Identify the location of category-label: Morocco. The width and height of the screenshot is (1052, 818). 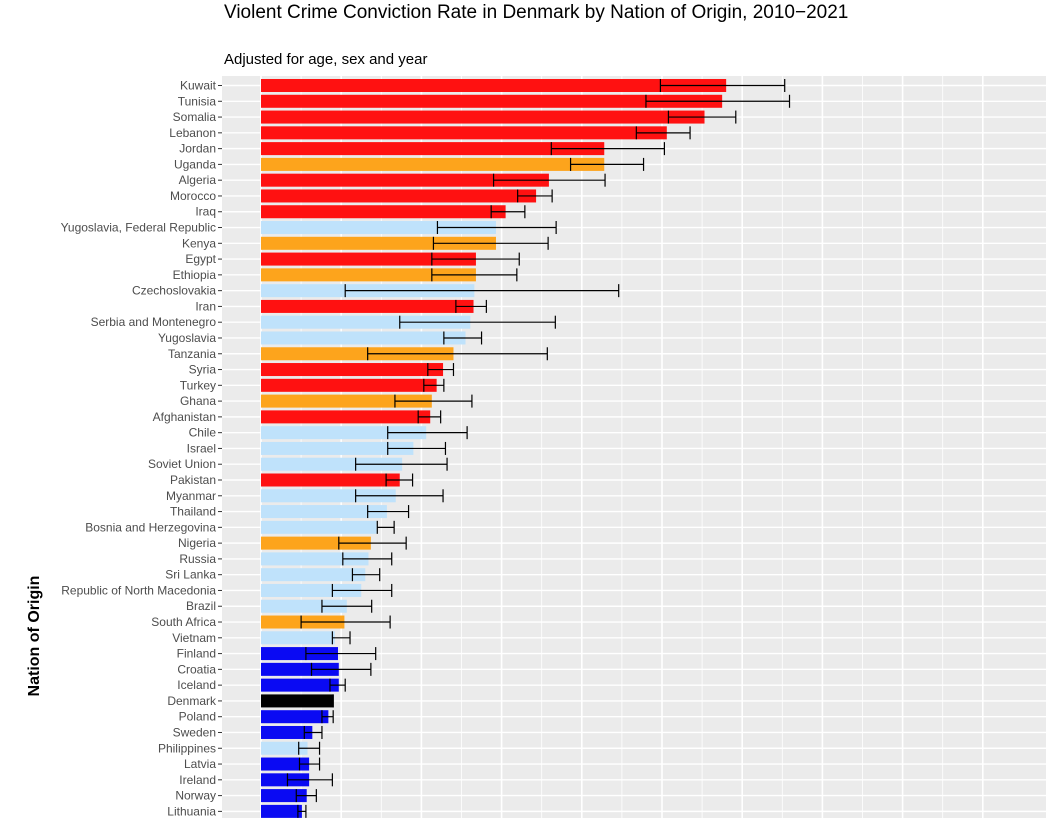
(193, 196).